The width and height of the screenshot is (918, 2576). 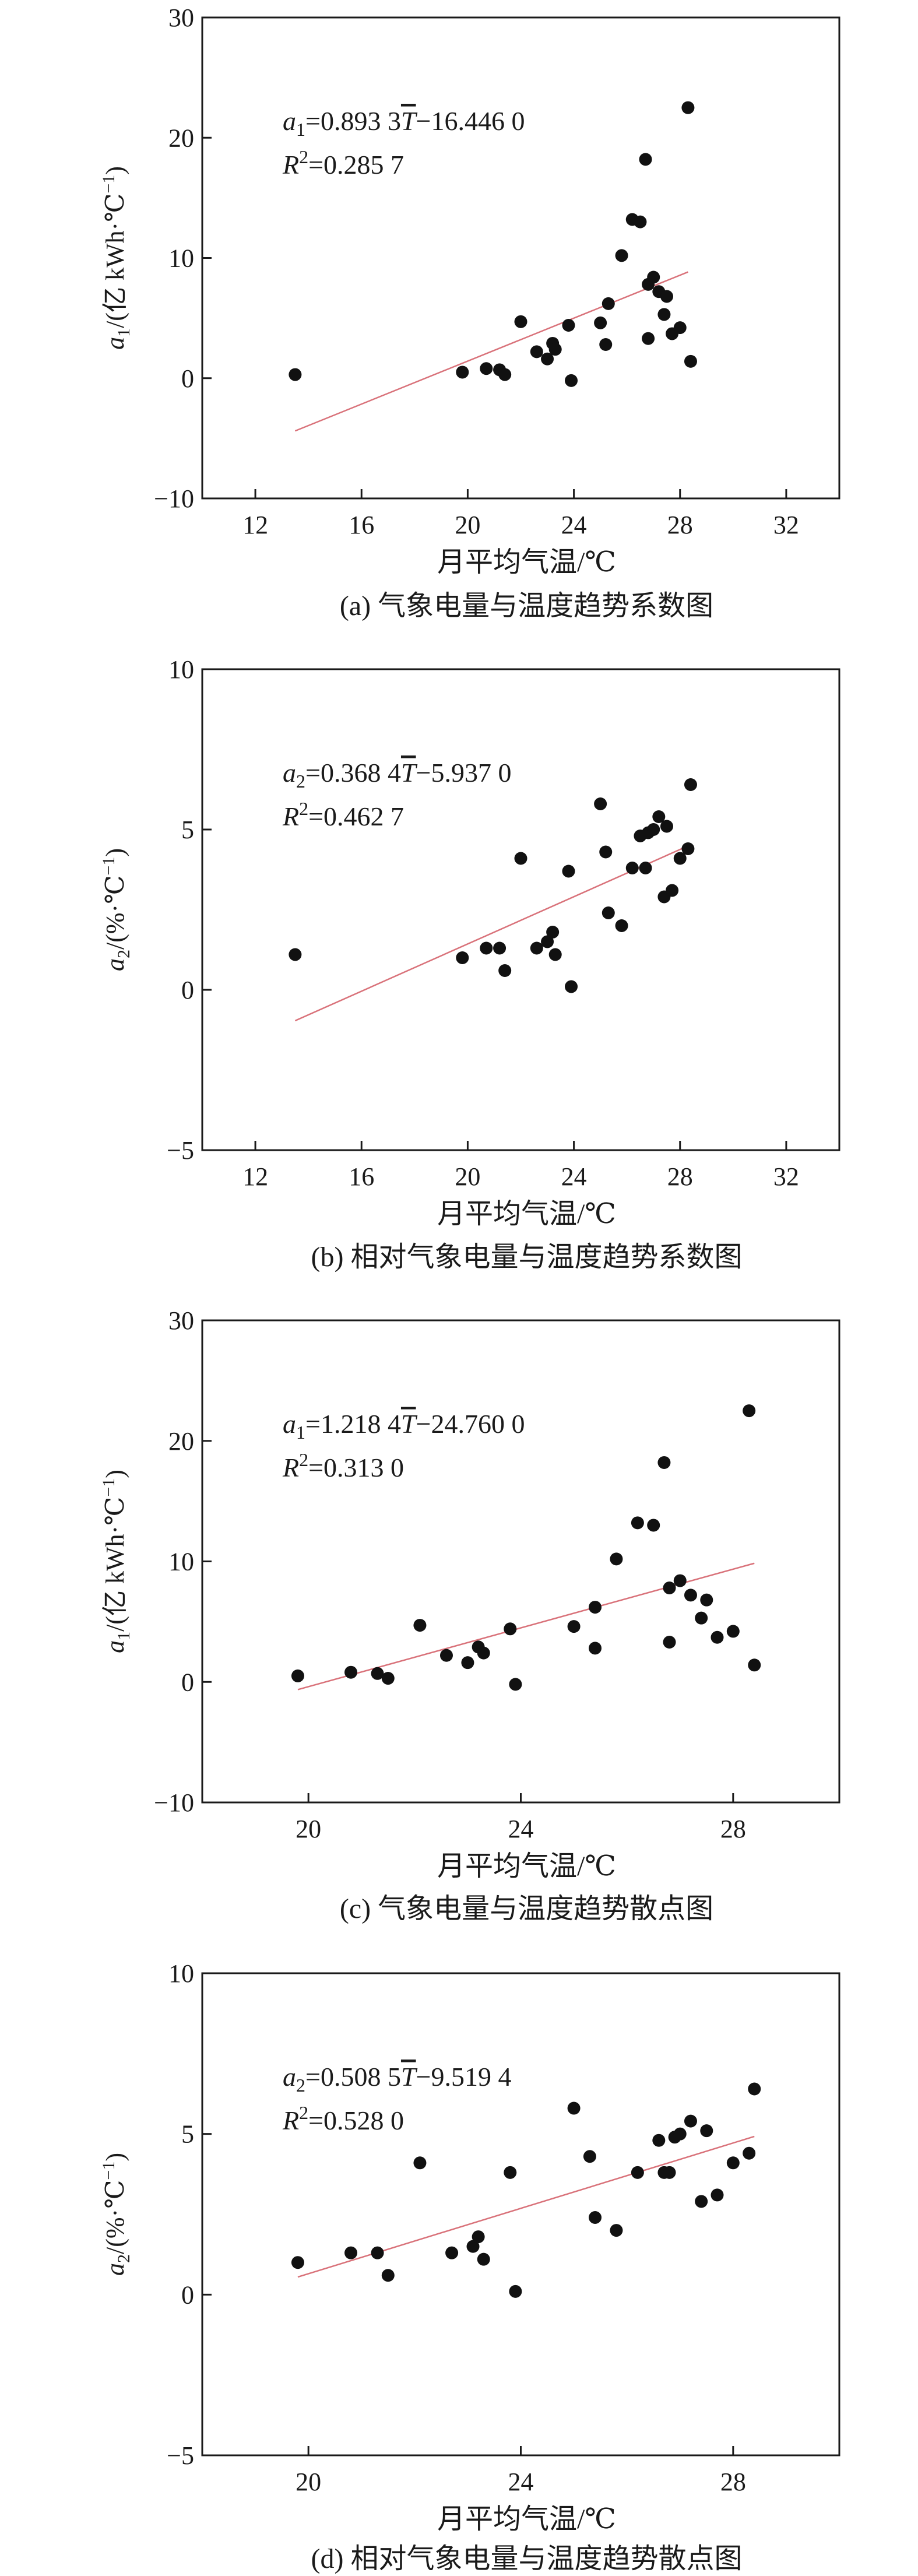 I want to click on equation-label: a2=0.368 4T−5.937 0, so click(x=397, y=775).